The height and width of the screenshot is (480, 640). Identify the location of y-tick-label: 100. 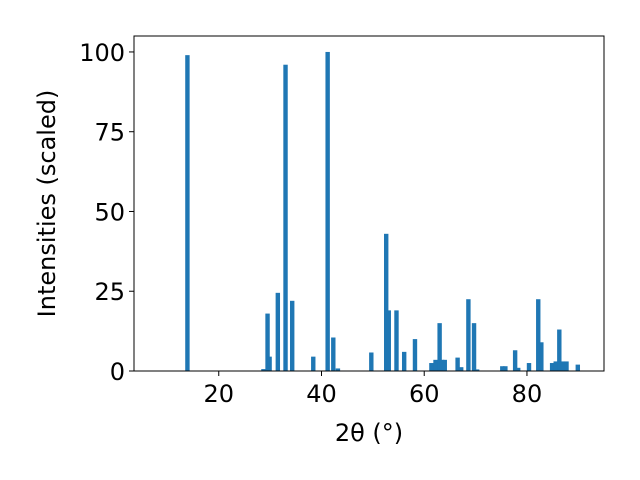
(102, 53).